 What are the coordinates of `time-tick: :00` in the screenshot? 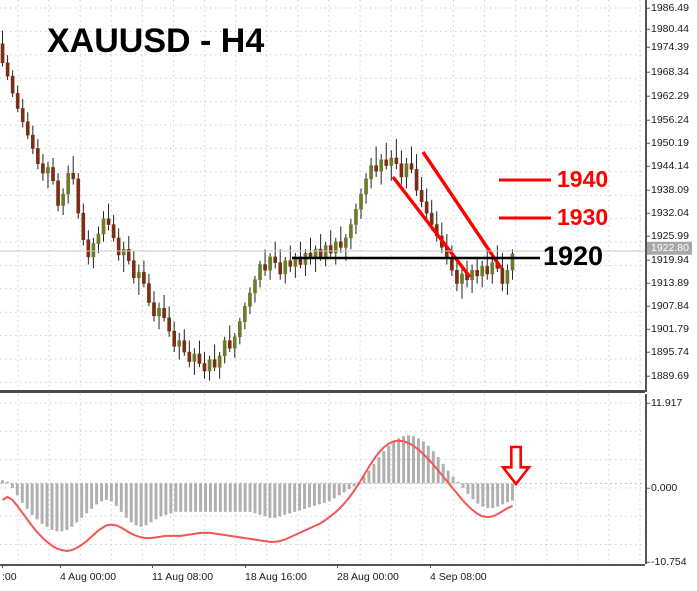 It's located at (9, 573).